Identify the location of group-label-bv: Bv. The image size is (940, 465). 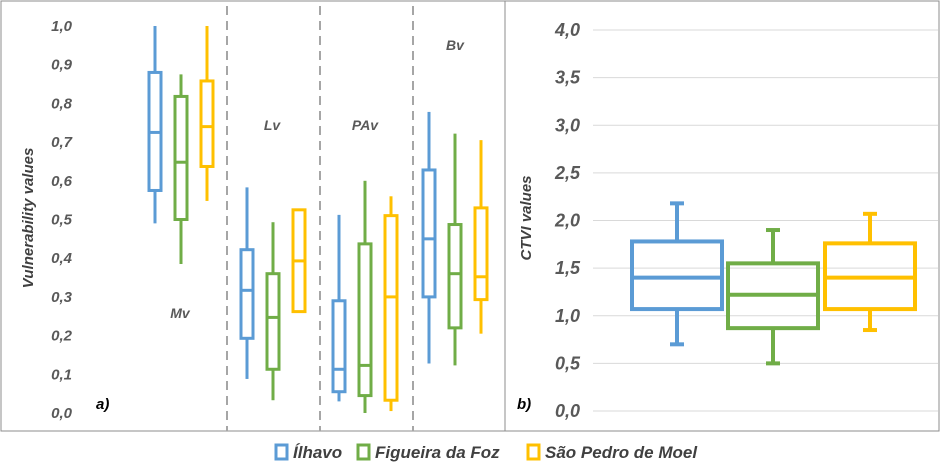
(455, 45).